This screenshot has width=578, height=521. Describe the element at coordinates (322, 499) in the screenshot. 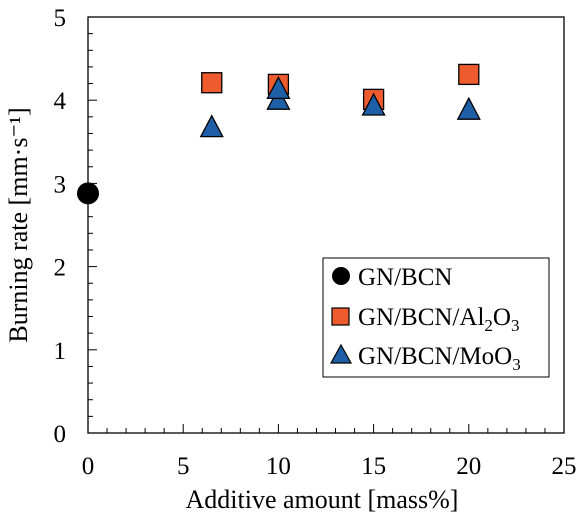

I see `x-axis-title: Additive amount [mass%]` at that location.